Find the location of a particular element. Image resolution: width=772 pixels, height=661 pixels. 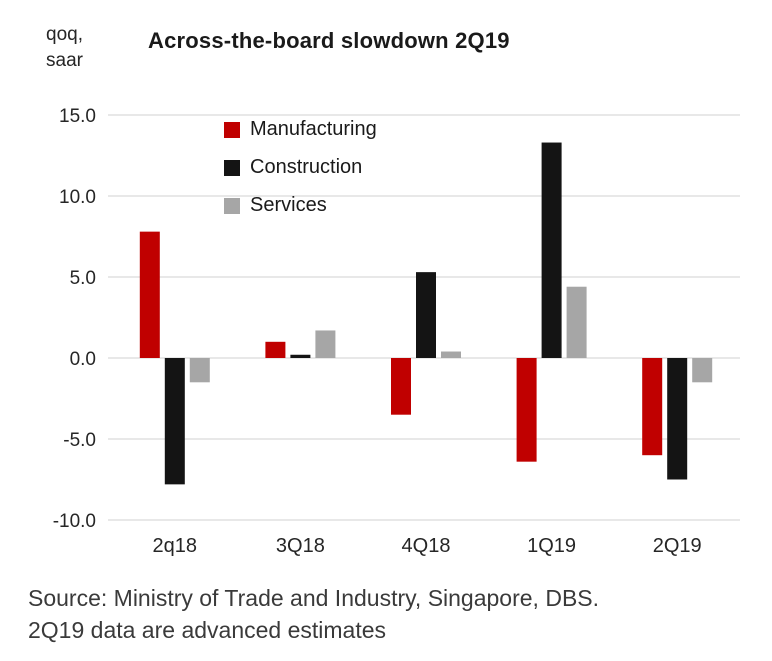

bar-services-2q19 is located at coordinates (702, 370).